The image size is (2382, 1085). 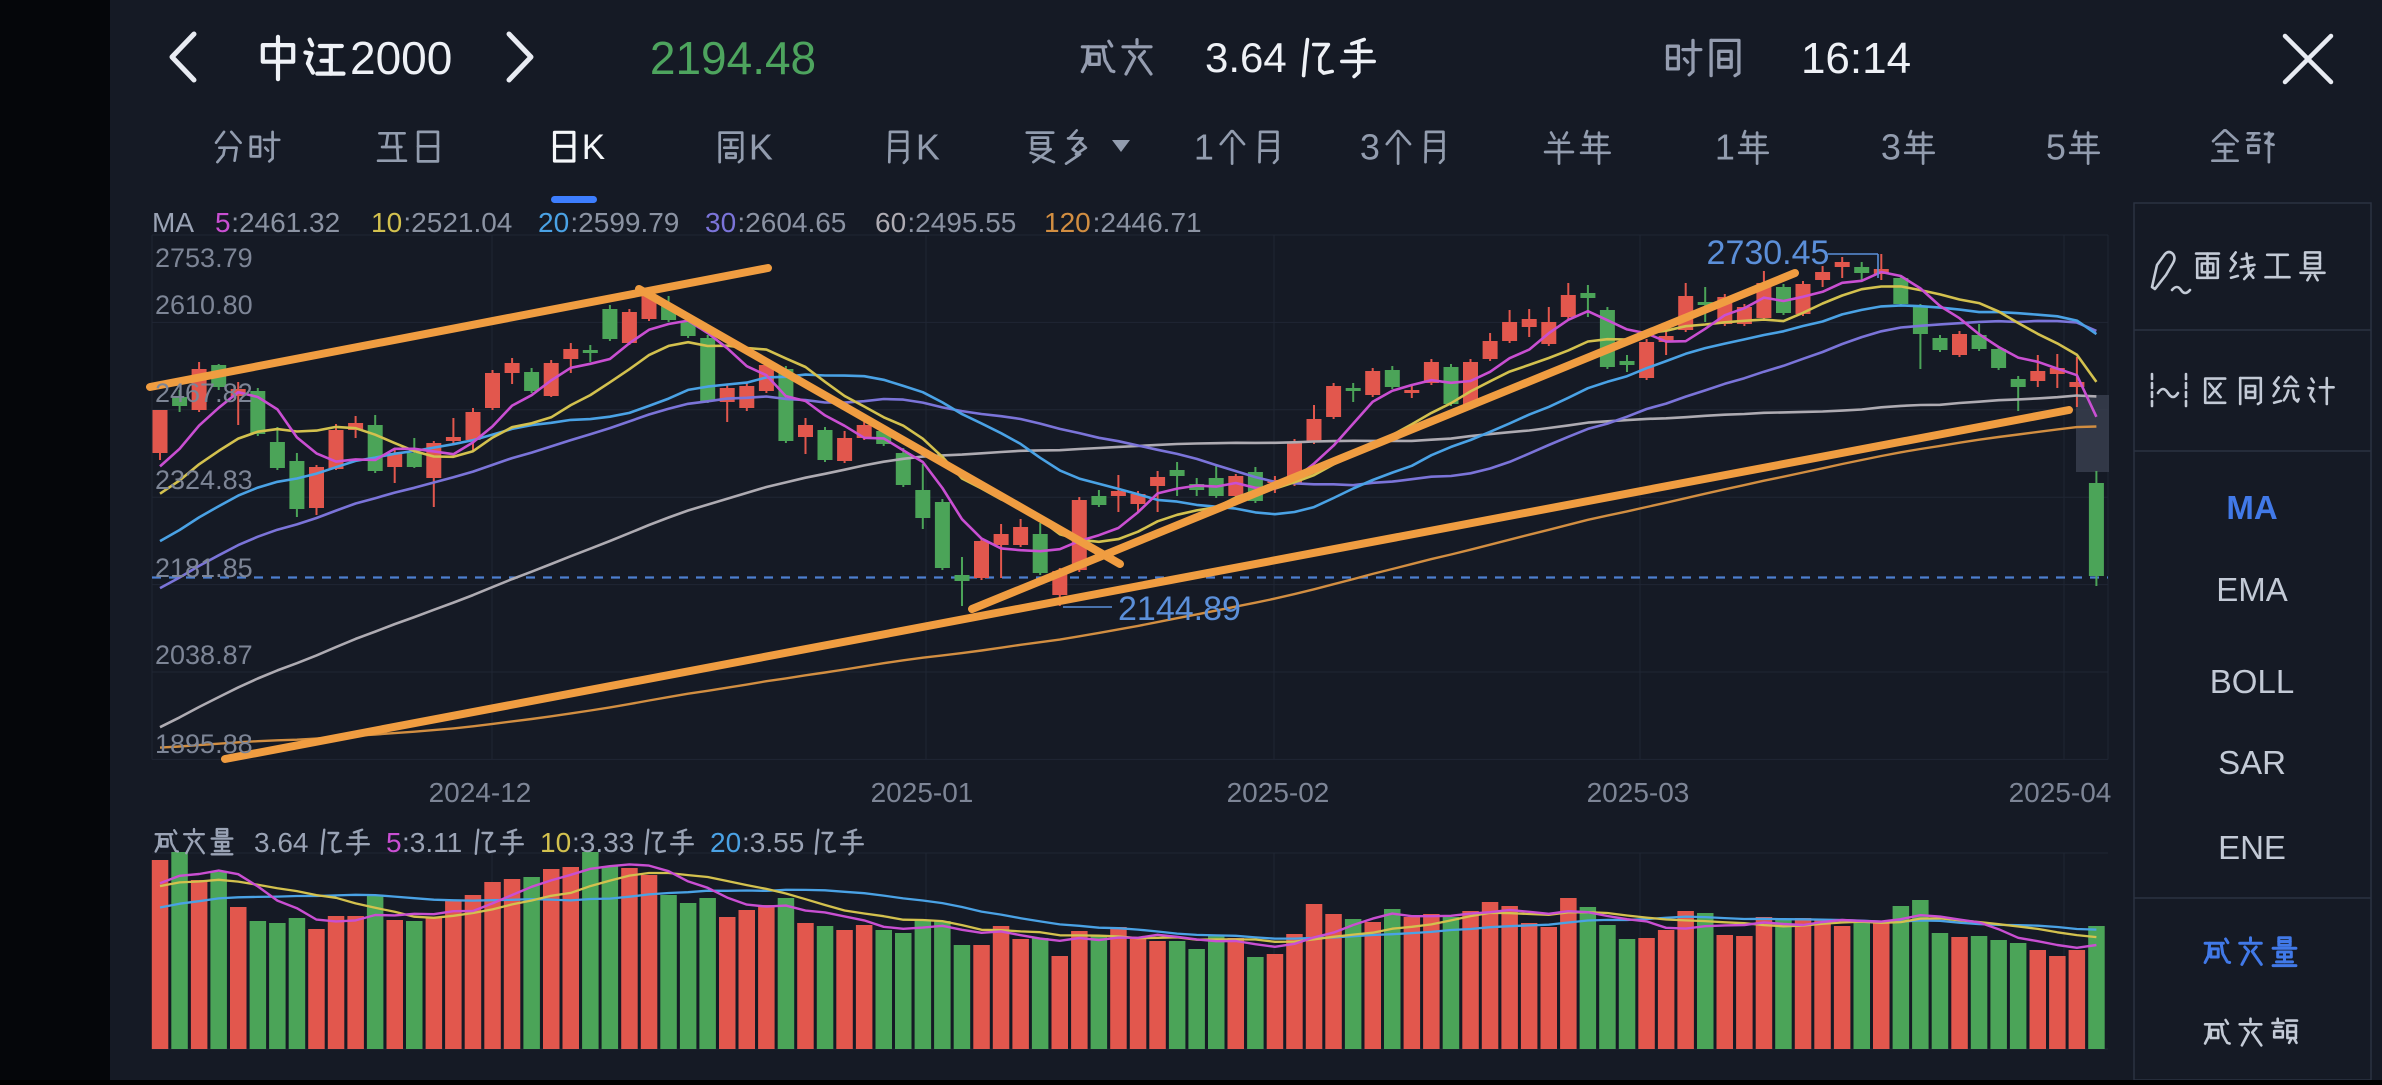 I want to click on svg-text: 2025-04, so click(x=2060, y=792).